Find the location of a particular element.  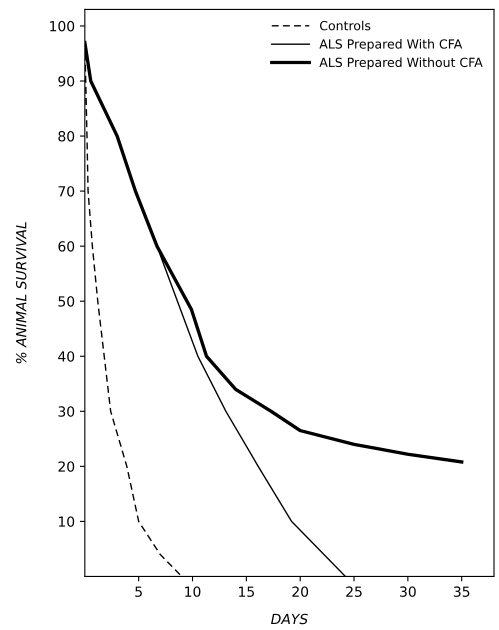

y-tick-label: 10 is located at coordinates (66, 521).